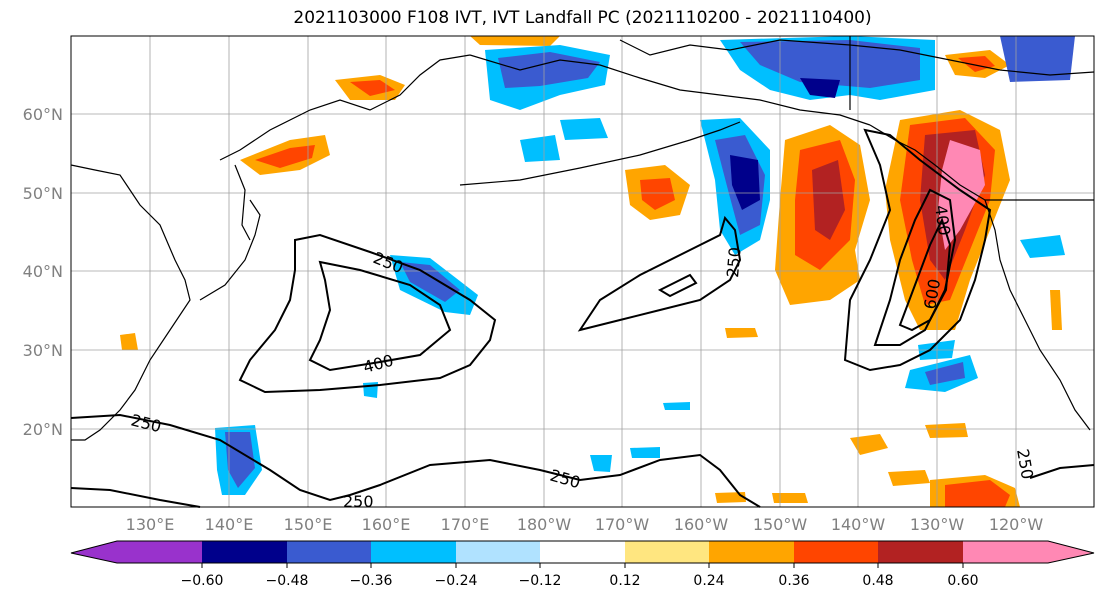  What do you see at coordinates (830, 64) in the screenshot?
I see `moderate-negative-arctic` at bounding box center [830, 64].